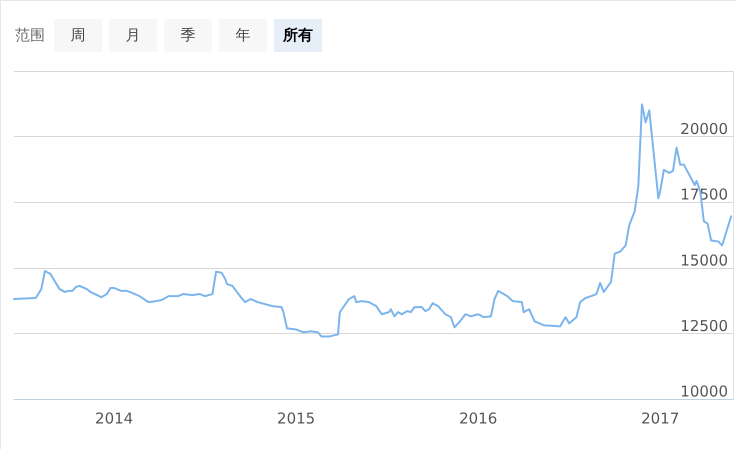 This screenshot has height=449, width=736. I want to click on text: 月, so click(133, 35).